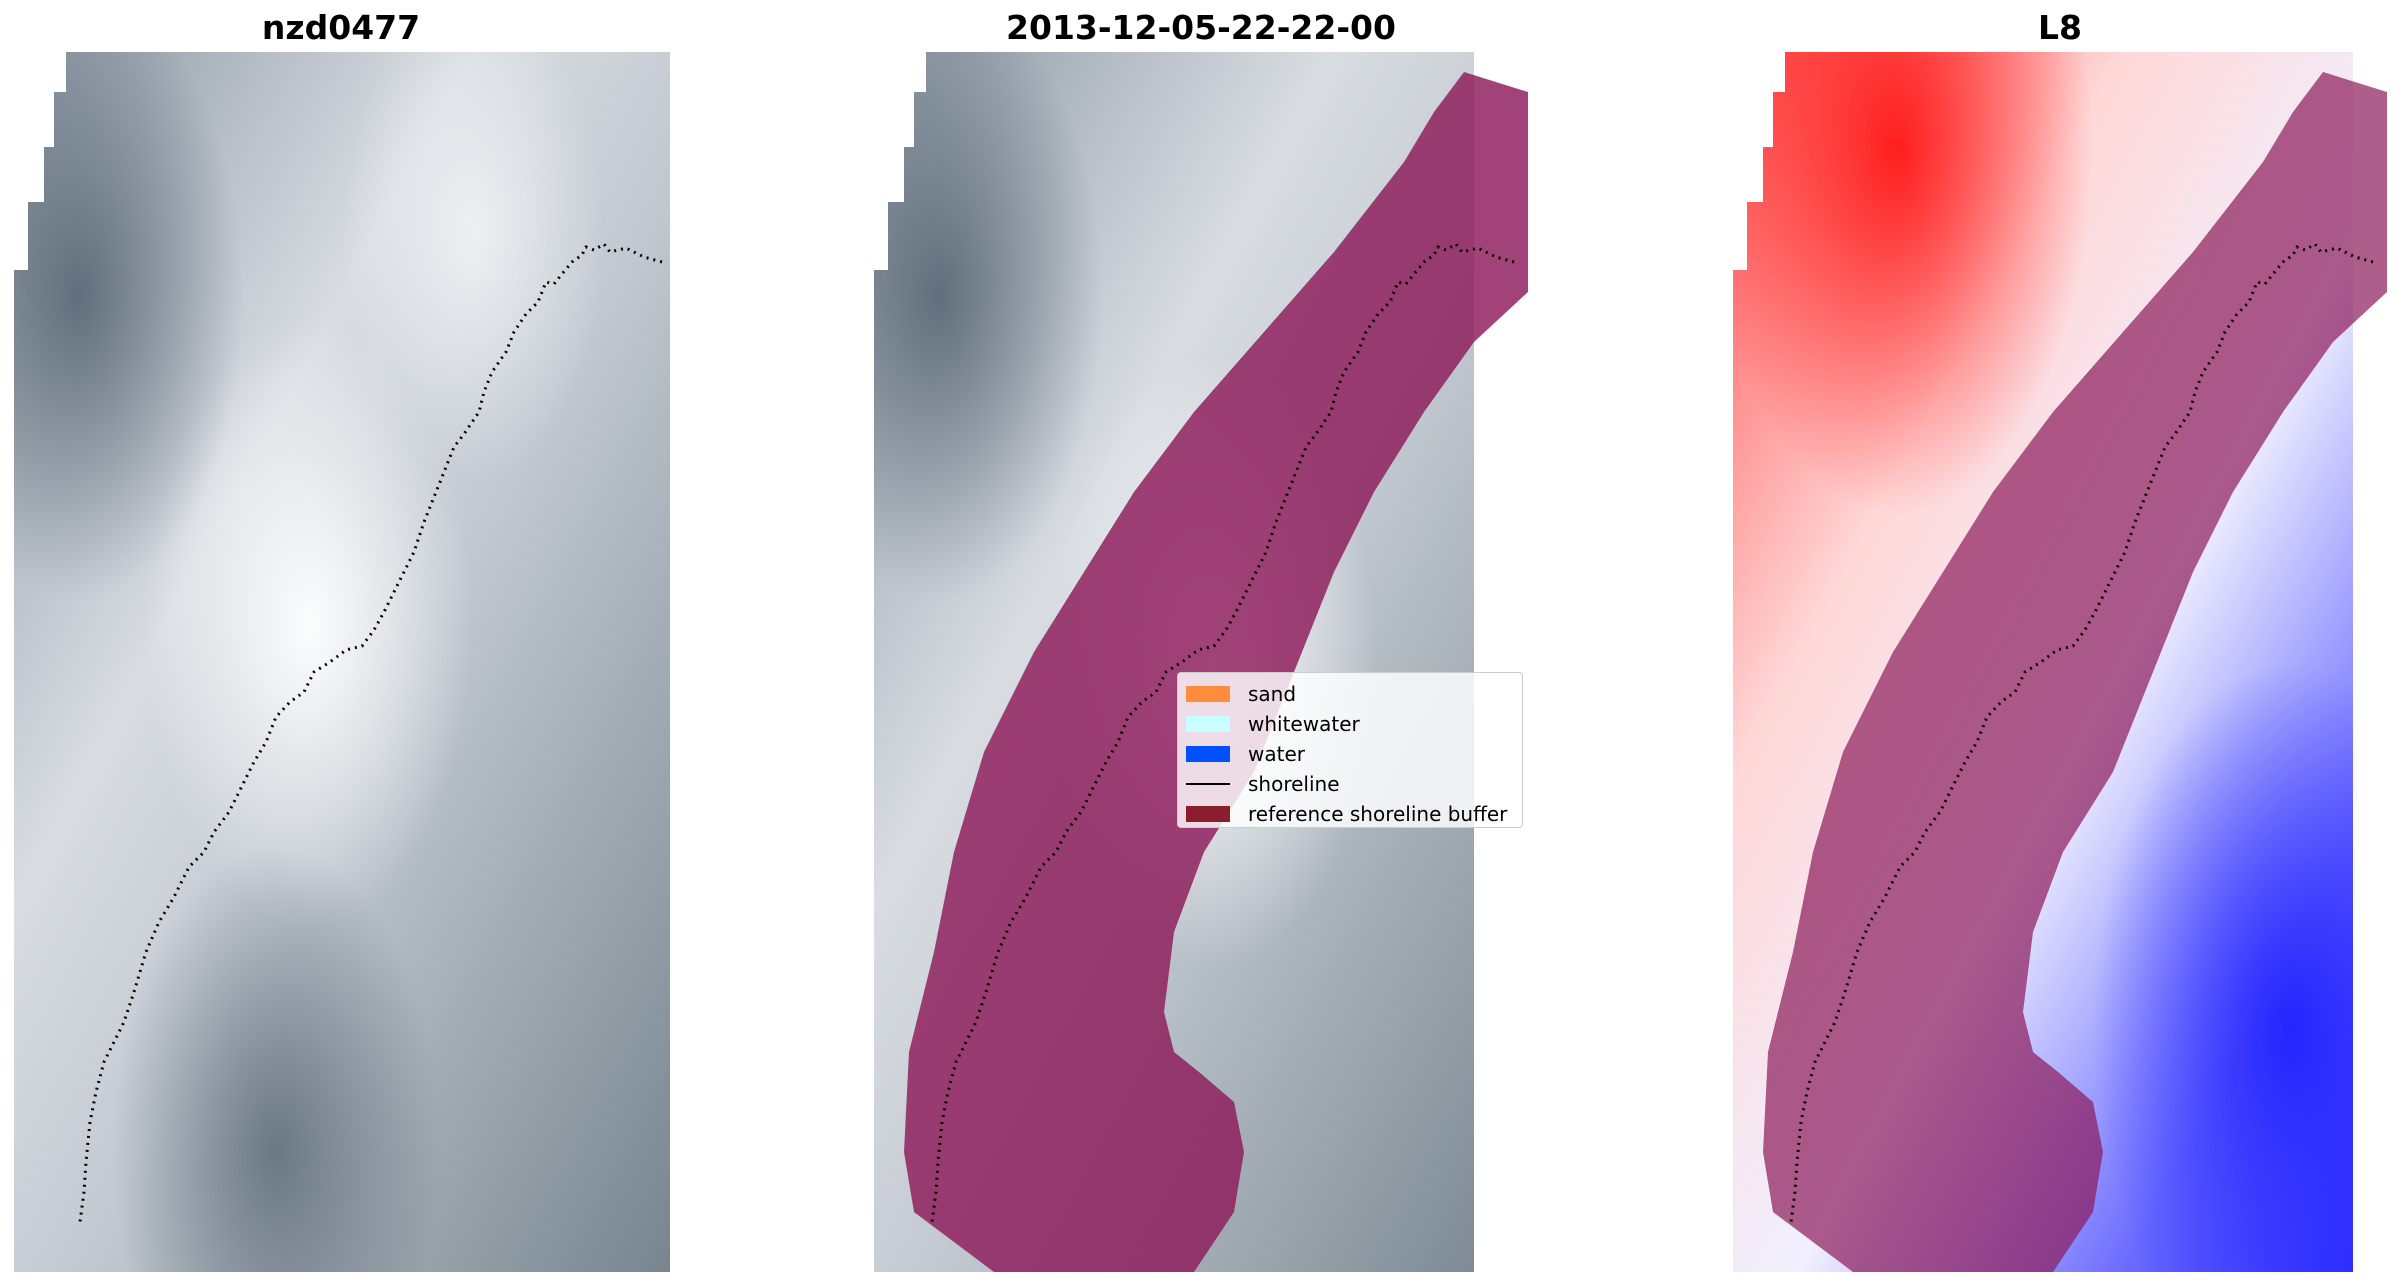 This screenshot has width=2403, height=1283. What do you see at coordinates (1304, 724) in the screenshot?
I see `legend-label: whitewater` at bounding box center [1304, 724].